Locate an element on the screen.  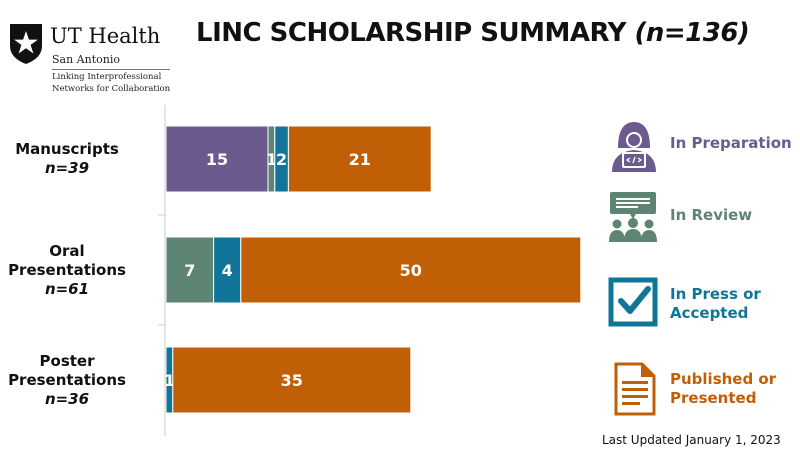
legend-label-in-preparation: In Preparation is located at coordinates (735, 143).